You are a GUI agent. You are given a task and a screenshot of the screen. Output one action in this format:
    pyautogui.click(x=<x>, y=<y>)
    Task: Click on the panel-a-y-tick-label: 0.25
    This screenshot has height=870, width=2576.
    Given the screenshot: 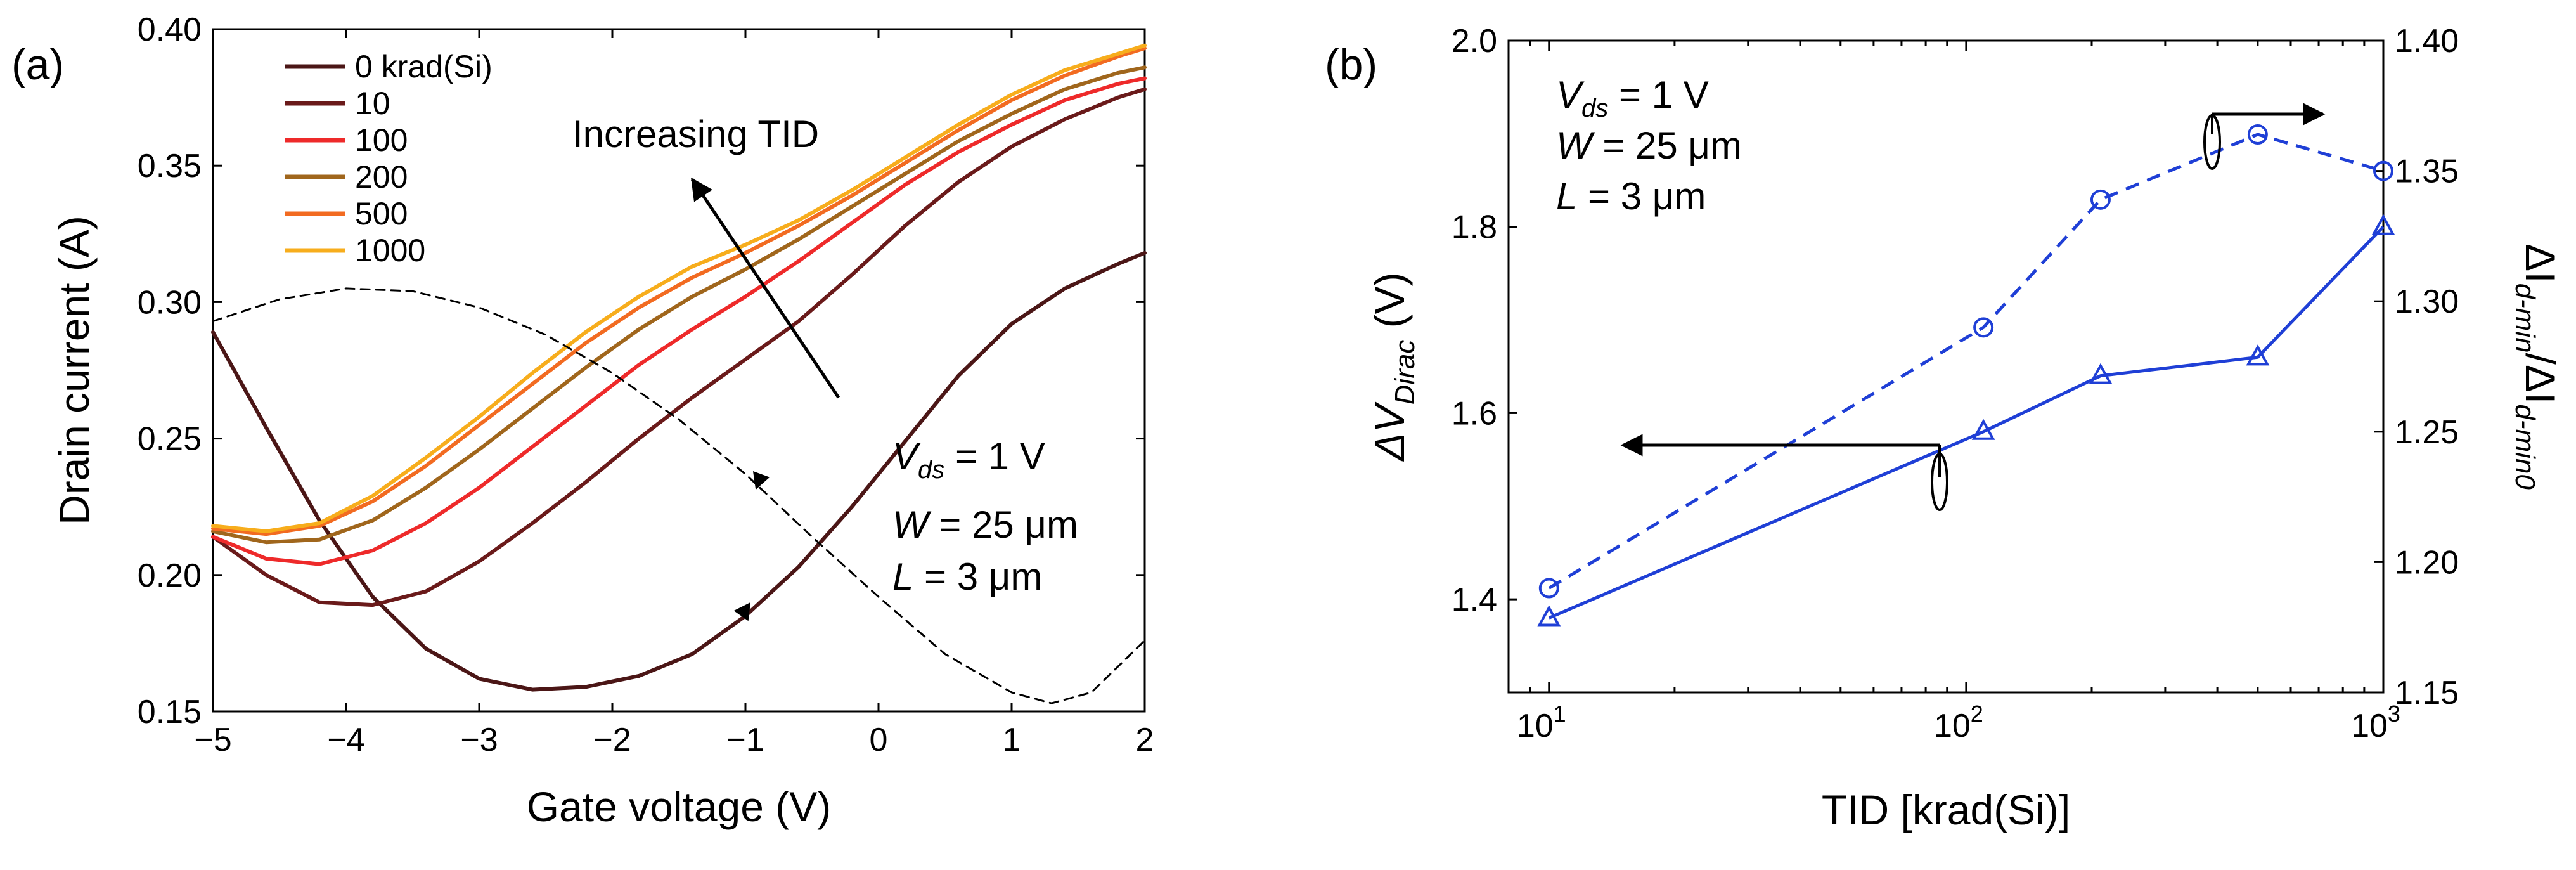 What is the action you would take?
    pyautogui.click(x=170, y=439)
    